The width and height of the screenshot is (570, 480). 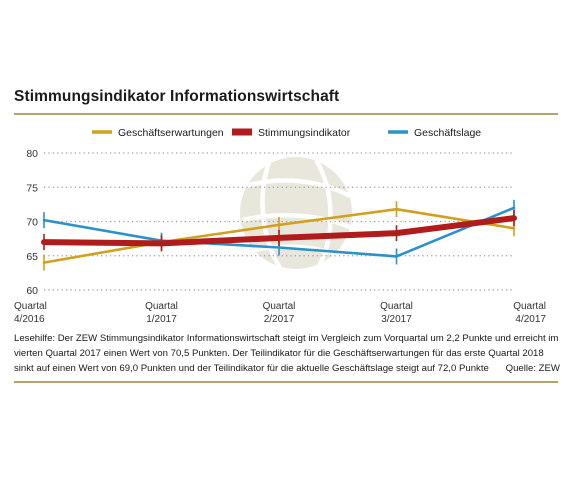 I want to click on x-category-label: Quartal 2/2017, so click(x=279, y=313).